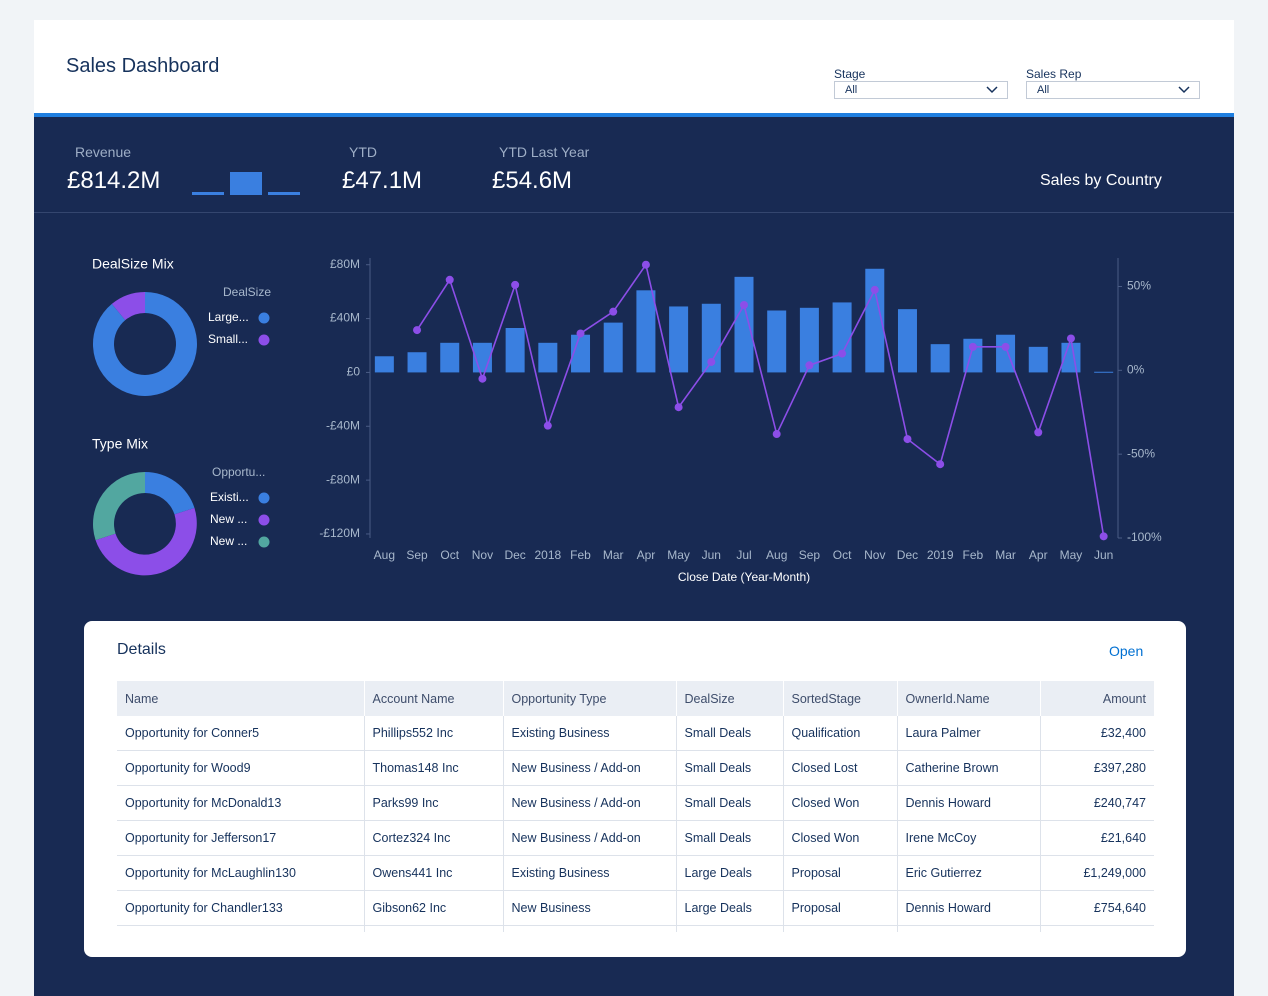 The height and width of the screenshot is (996, 1268). Describe the element at coordinates (434, 908) in the screenshot. I see `table-cell: Gibson62 Inc` at that location.